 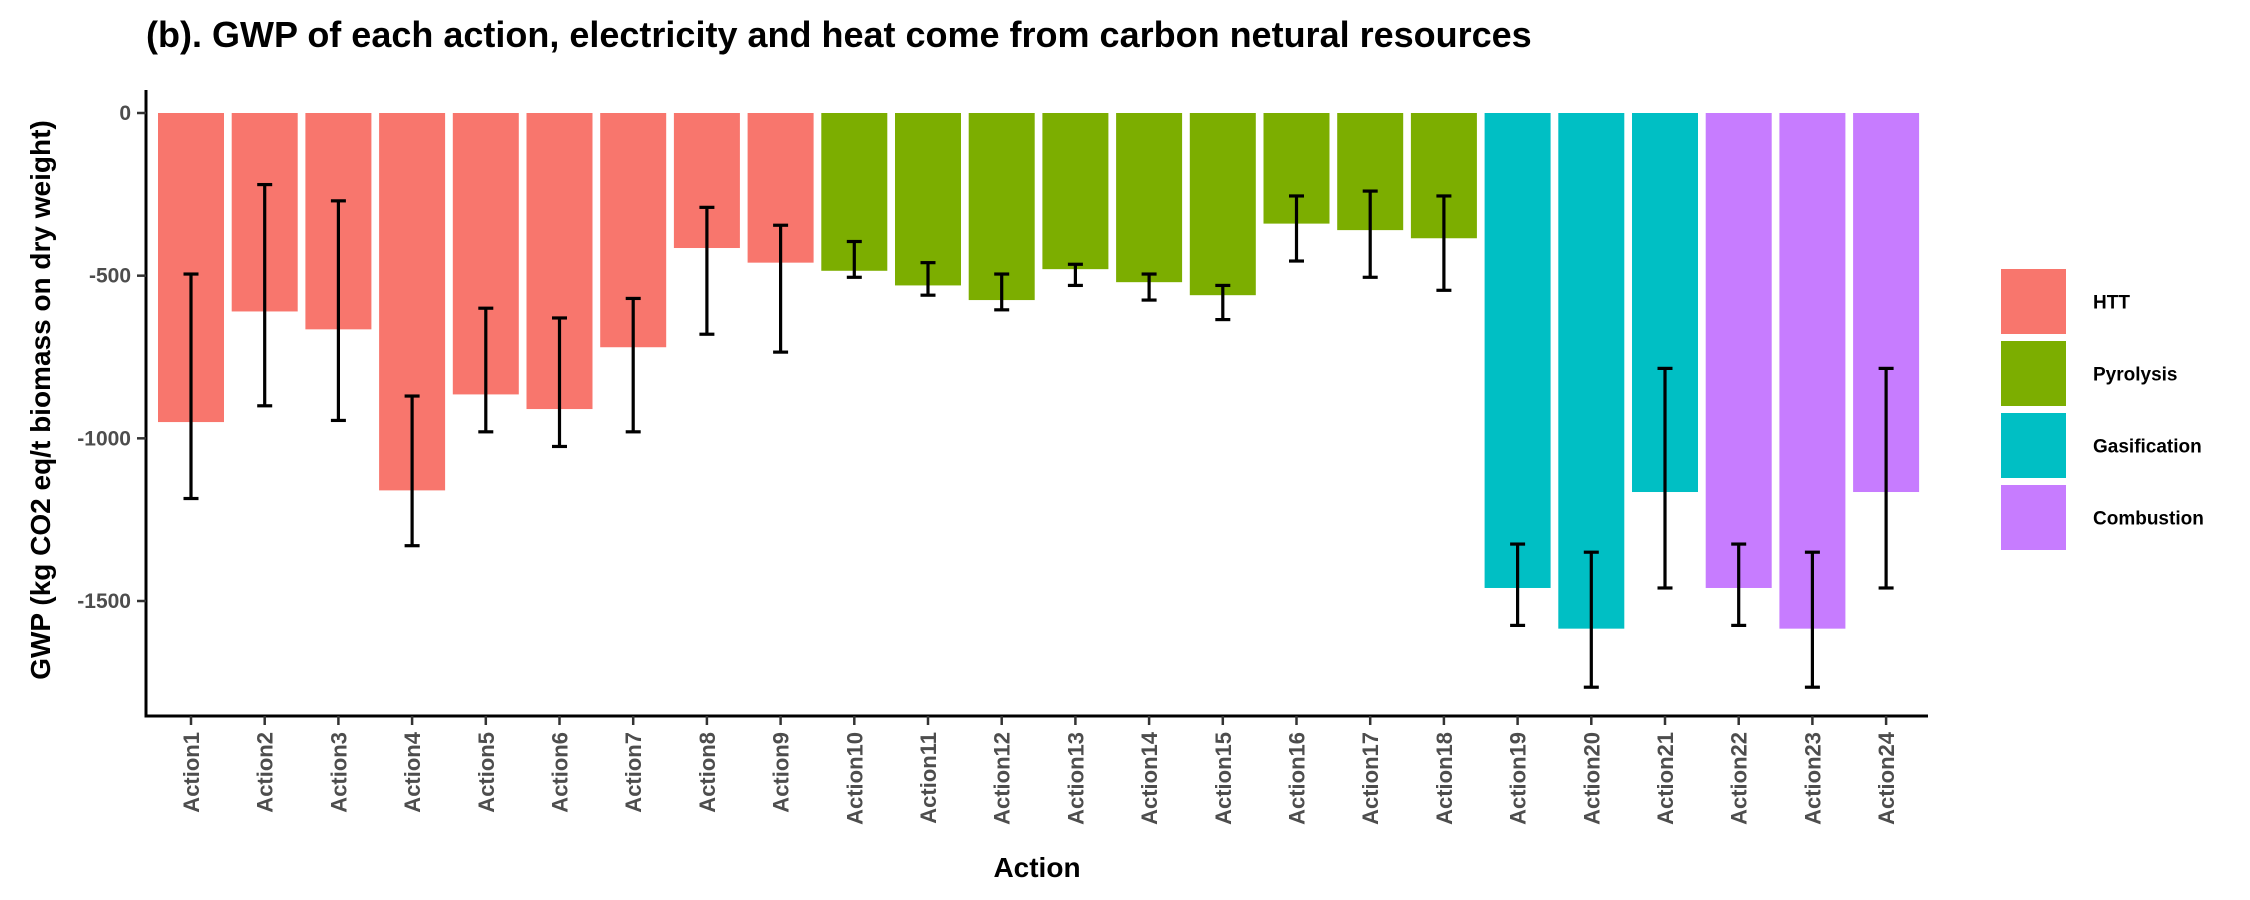 What do you see at coordinates (781, 772) in the screenshot?
I see `x-tick-label: Action9` at bounding box center [781, 772].